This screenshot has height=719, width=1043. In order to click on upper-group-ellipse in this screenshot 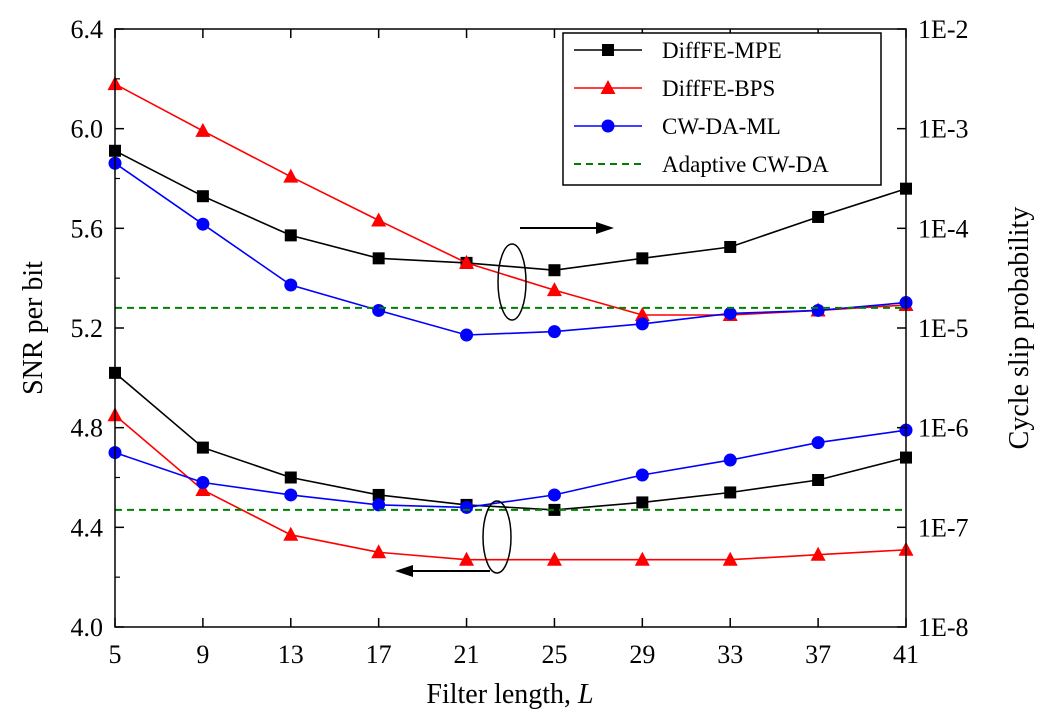, I will do `click(512, 282)`.